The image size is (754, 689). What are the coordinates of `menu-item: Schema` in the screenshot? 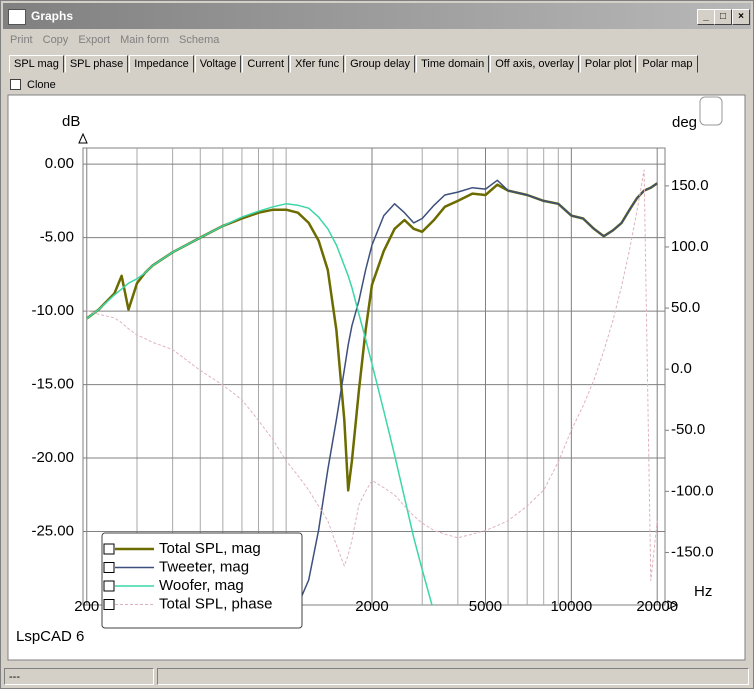 It's located at (199, 40).